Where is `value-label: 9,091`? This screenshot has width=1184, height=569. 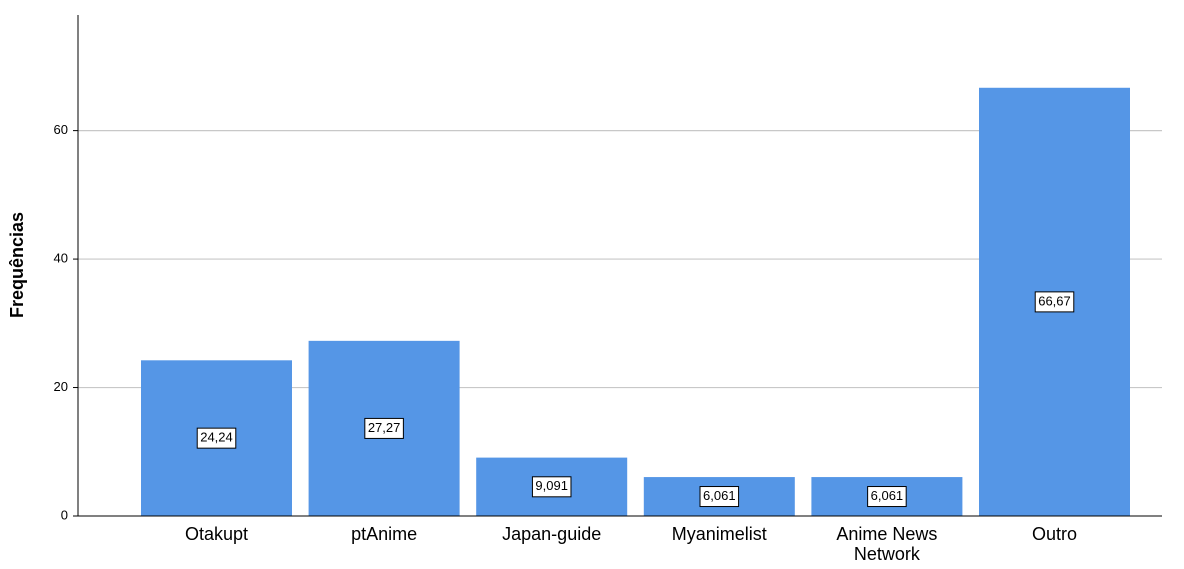
value-label: 9,091 is located at coordinates (551, 487).